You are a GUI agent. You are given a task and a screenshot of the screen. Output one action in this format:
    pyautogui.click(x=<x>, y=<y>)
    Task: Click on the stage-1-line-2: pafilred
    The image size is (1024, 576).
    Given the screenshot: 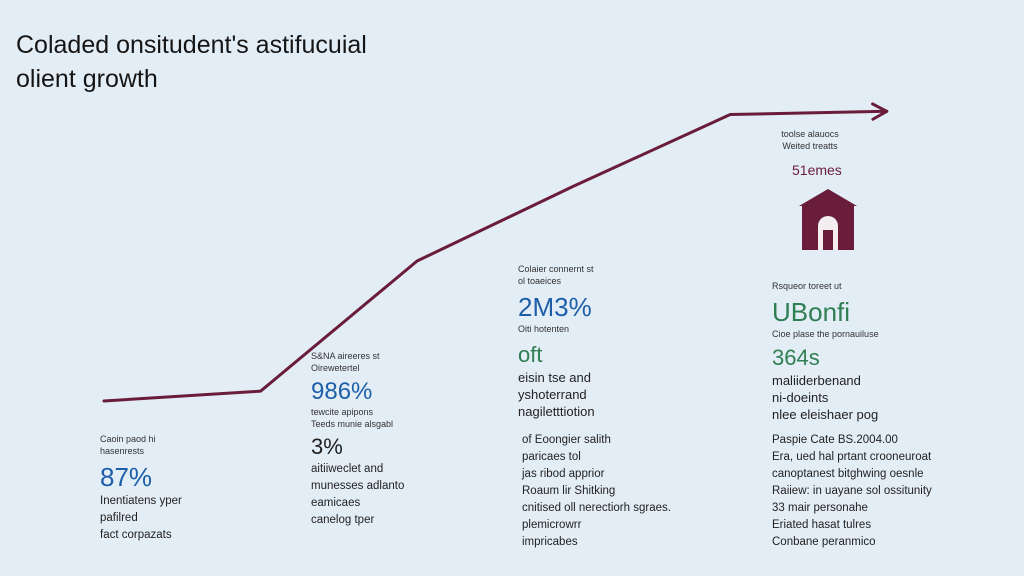 What is the action you would take?
    pyautogui.click(x=119, y=518)
    